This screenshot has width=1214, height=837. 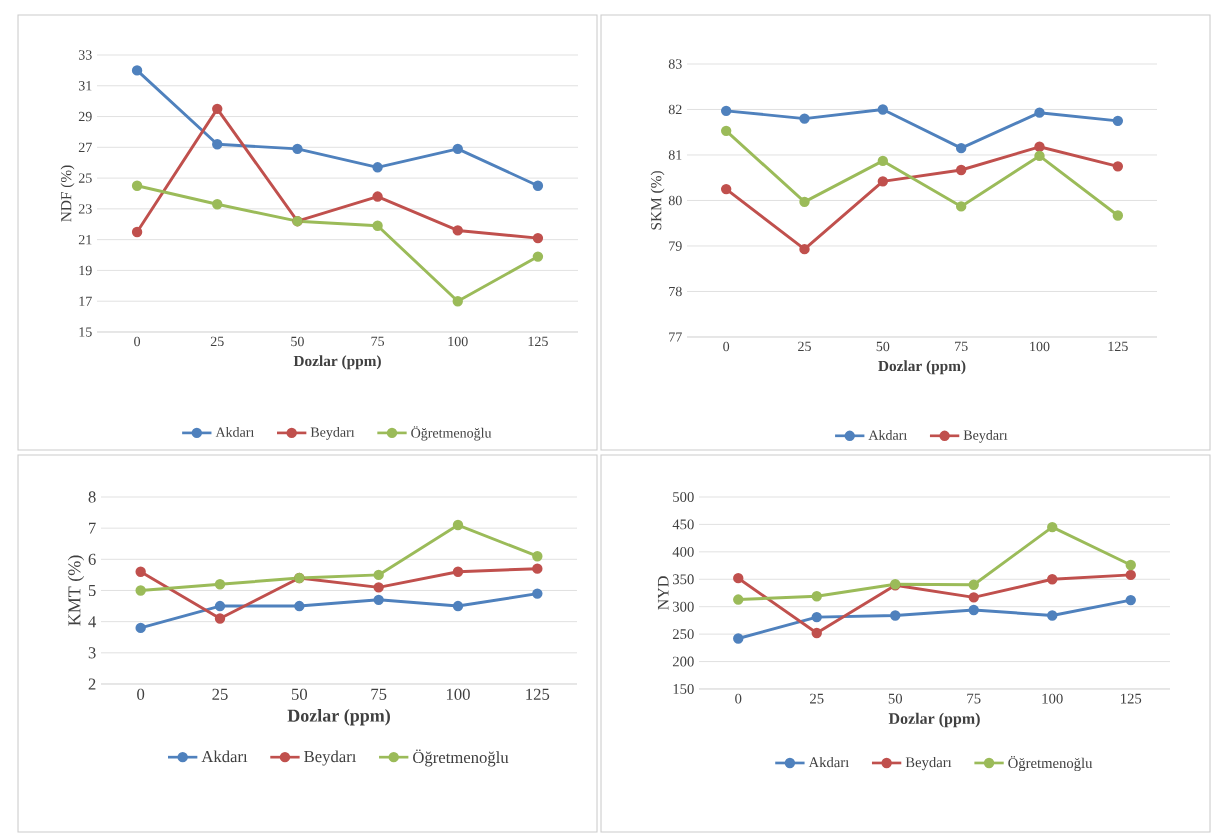 What do you see at coordinates (683, 689) in the screenshot?
I see `y-tick-label: 150` at bounding box center [683, 689].